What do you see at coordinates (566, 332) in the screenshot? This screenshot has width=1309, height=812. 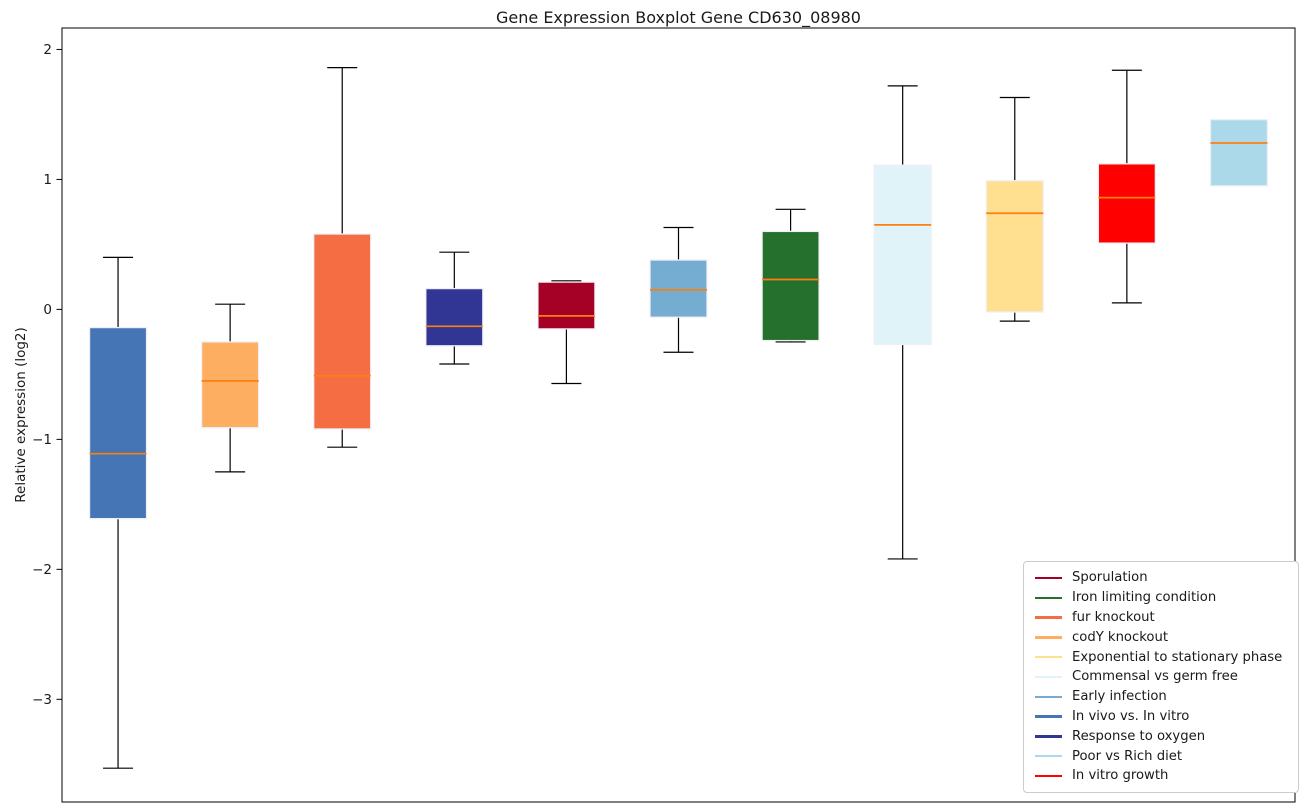 I see `box-sporulation` at bounding box center [566, 332].